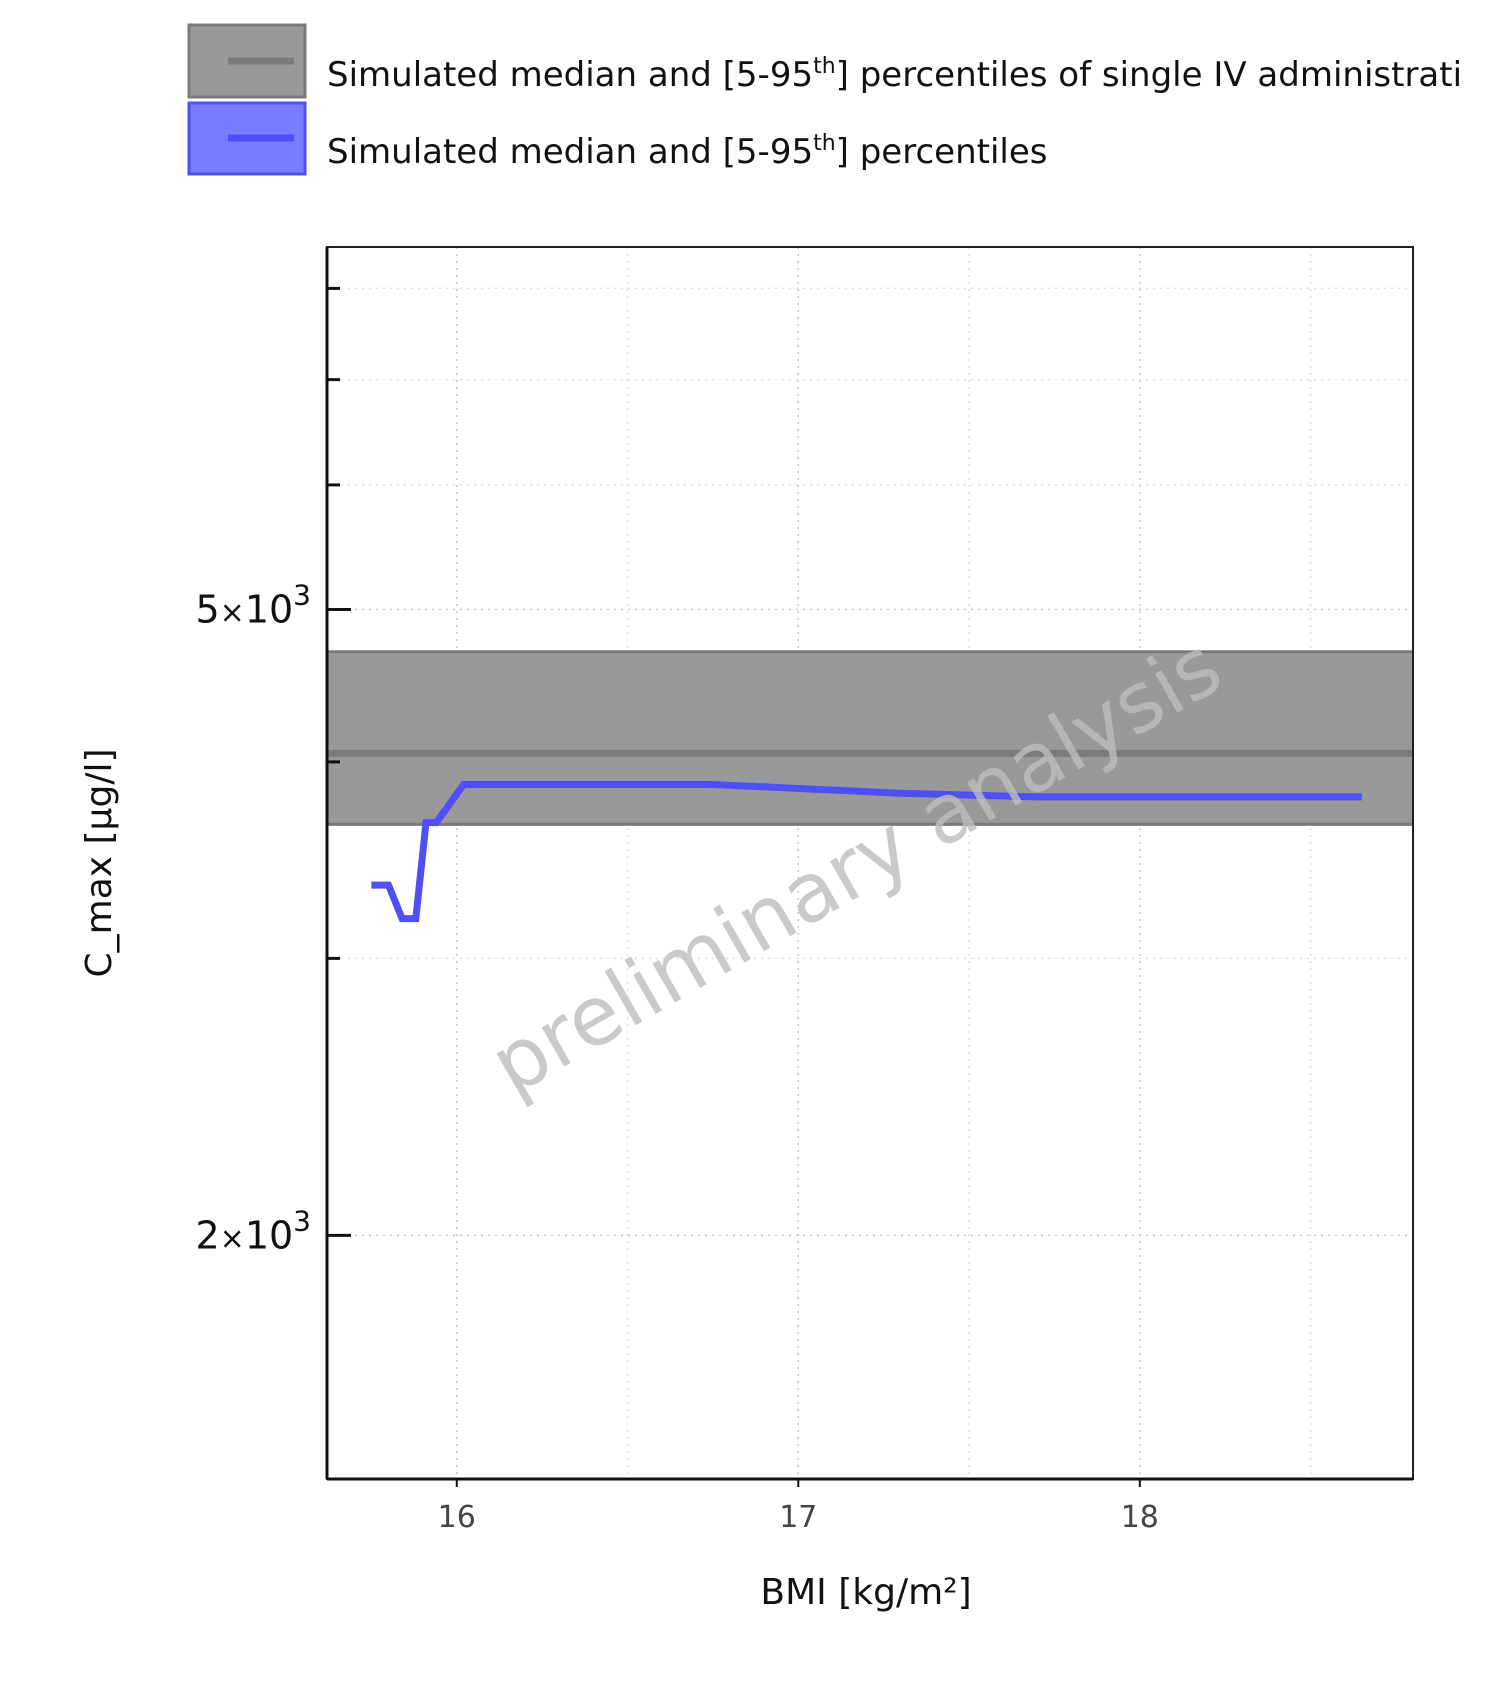 The image size is (1500, 1703). Describe the element at coordinates (207, 609) in the screenshot. I see `y-tick-mantissa: 5` at that location.